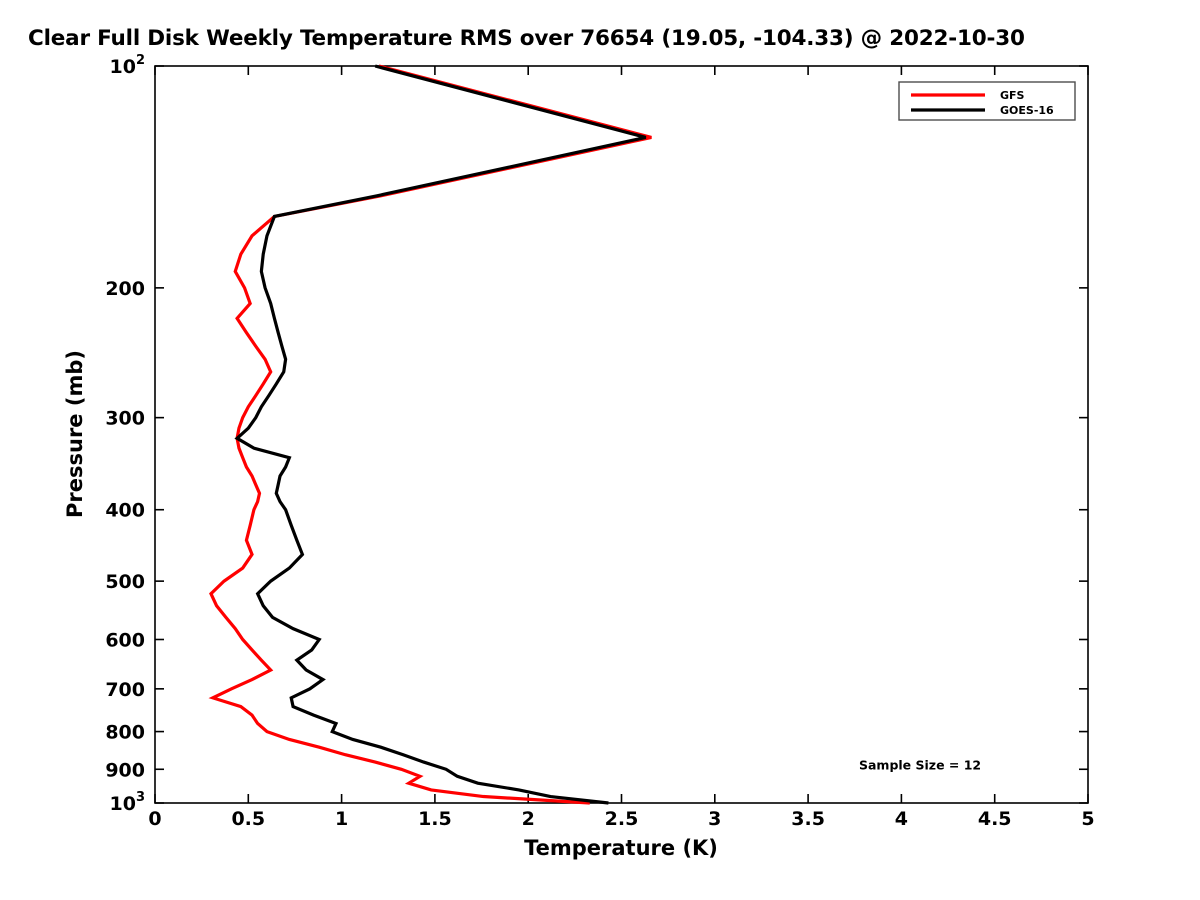 The image size is (1200, 900). What do you see at coordinates (621, 848) in the screenshot?
I see `x-axis-title: Temperature (K)` at bounding box center [621, 848].